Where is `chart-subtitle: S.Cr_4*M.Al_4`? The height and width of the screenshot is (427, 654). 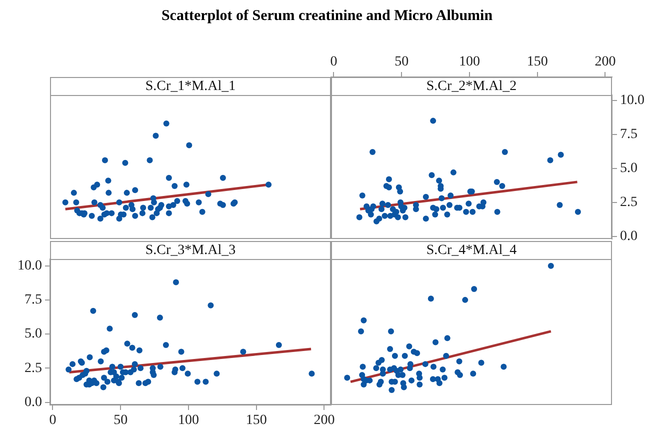 chart-subtitle: S.Cr_4*M.Al_4 is located at coordinates (471, 250).